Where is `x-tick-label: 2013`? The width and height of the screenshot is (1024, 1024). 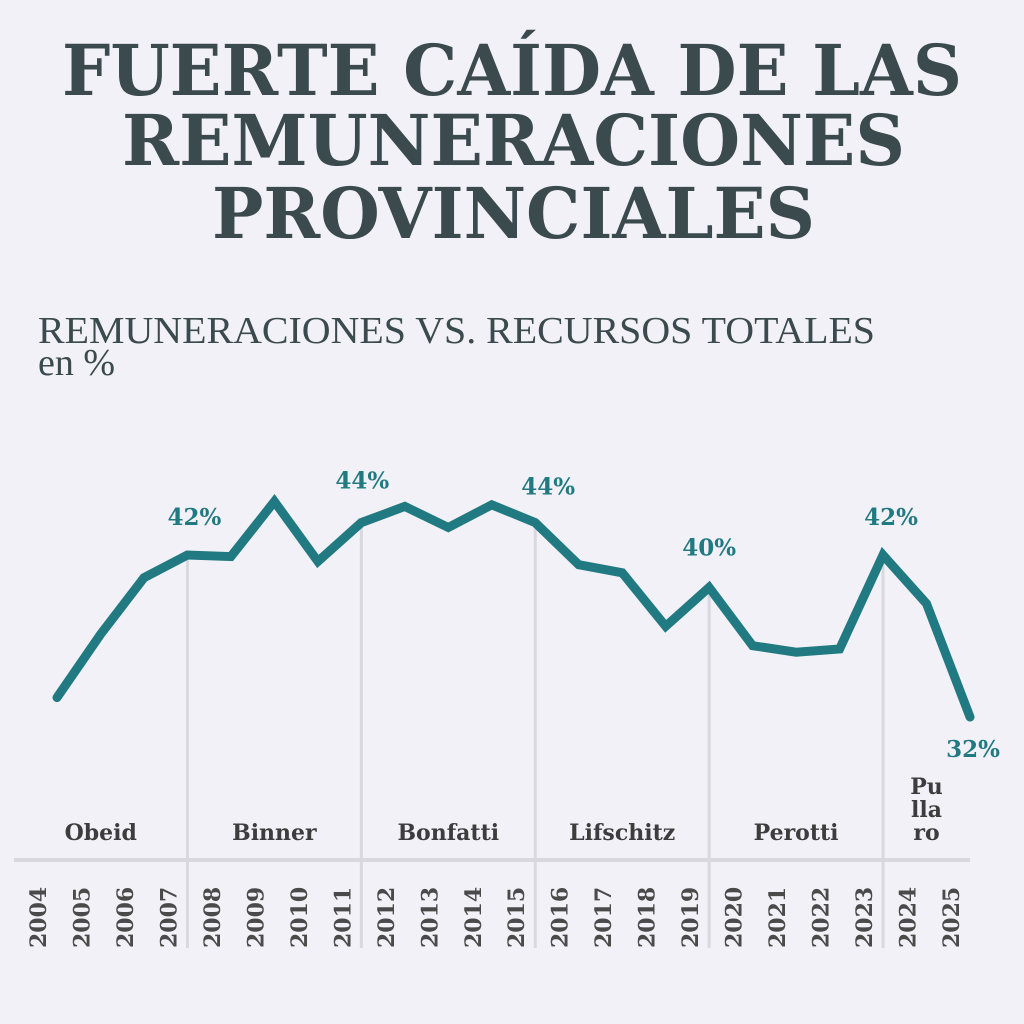
x-tick-label: 2013 is located at coordinates (430, 917).